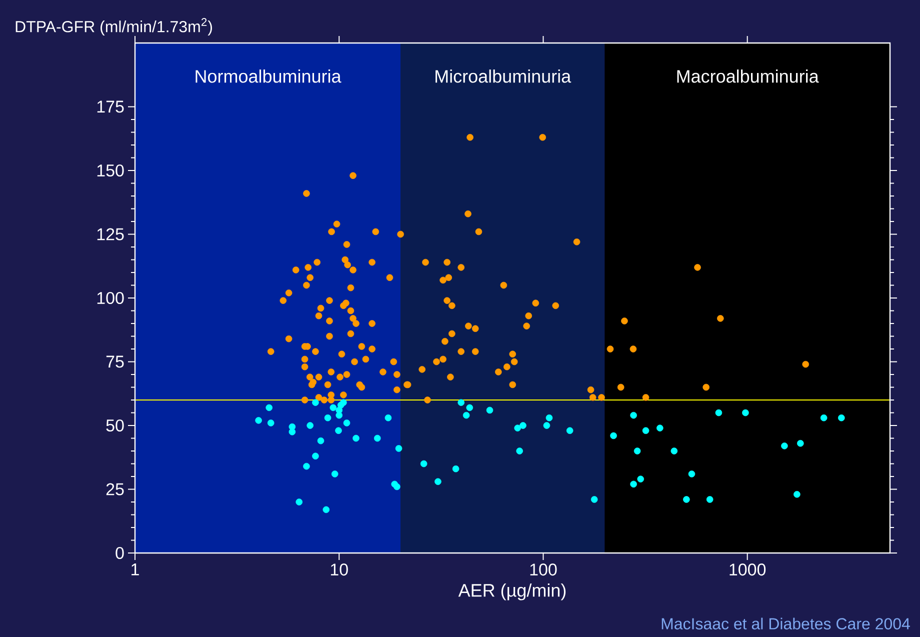  Describe the element at coordinates (748, 76) in the screenshot. I see `band-label: Macroalbuminuria` at that location.